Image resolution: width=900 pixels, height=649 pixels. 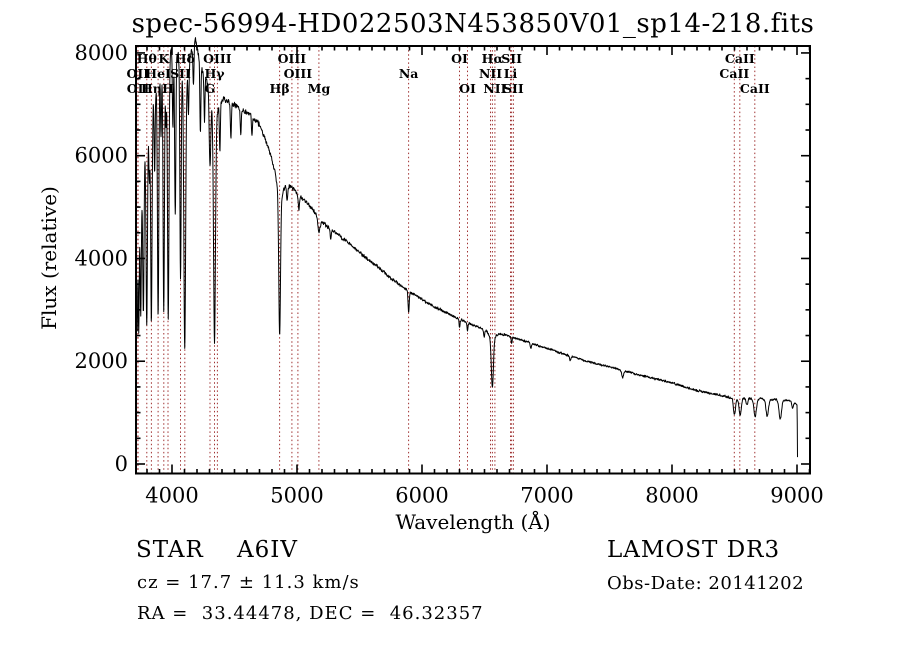 What do you see at coordinates (248, 582) in the screenshot?
I see `radial-velocity-label: cz = 17.7 ± 11.3 km/s` at bounding box center [248, 582].